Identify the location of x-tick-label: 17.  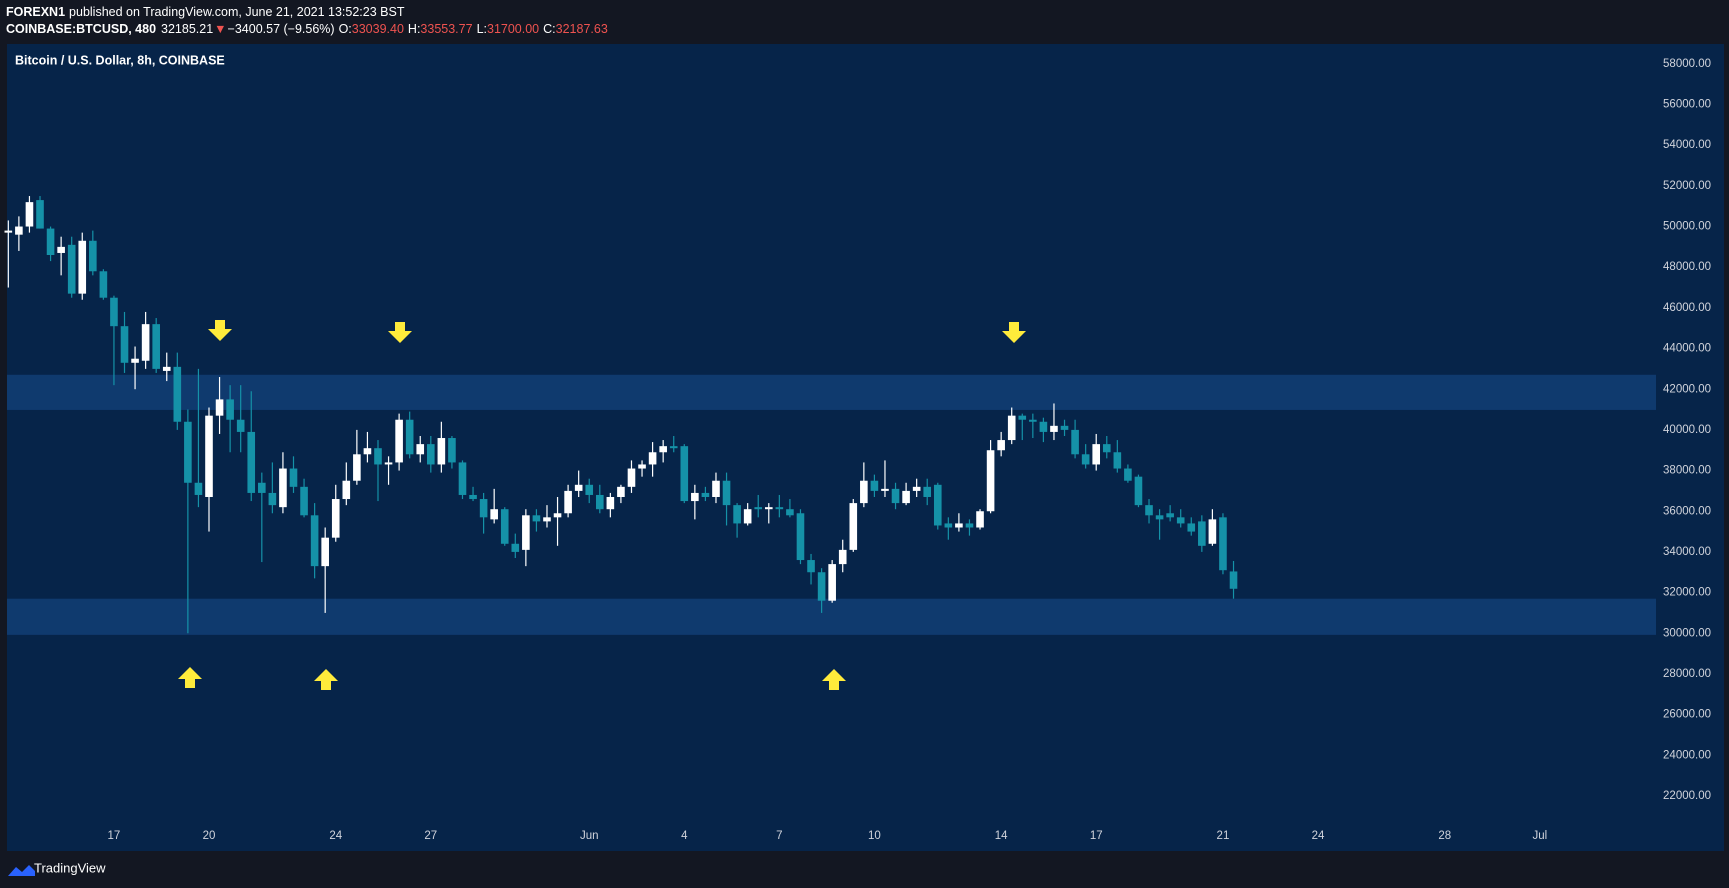
(114, 836).